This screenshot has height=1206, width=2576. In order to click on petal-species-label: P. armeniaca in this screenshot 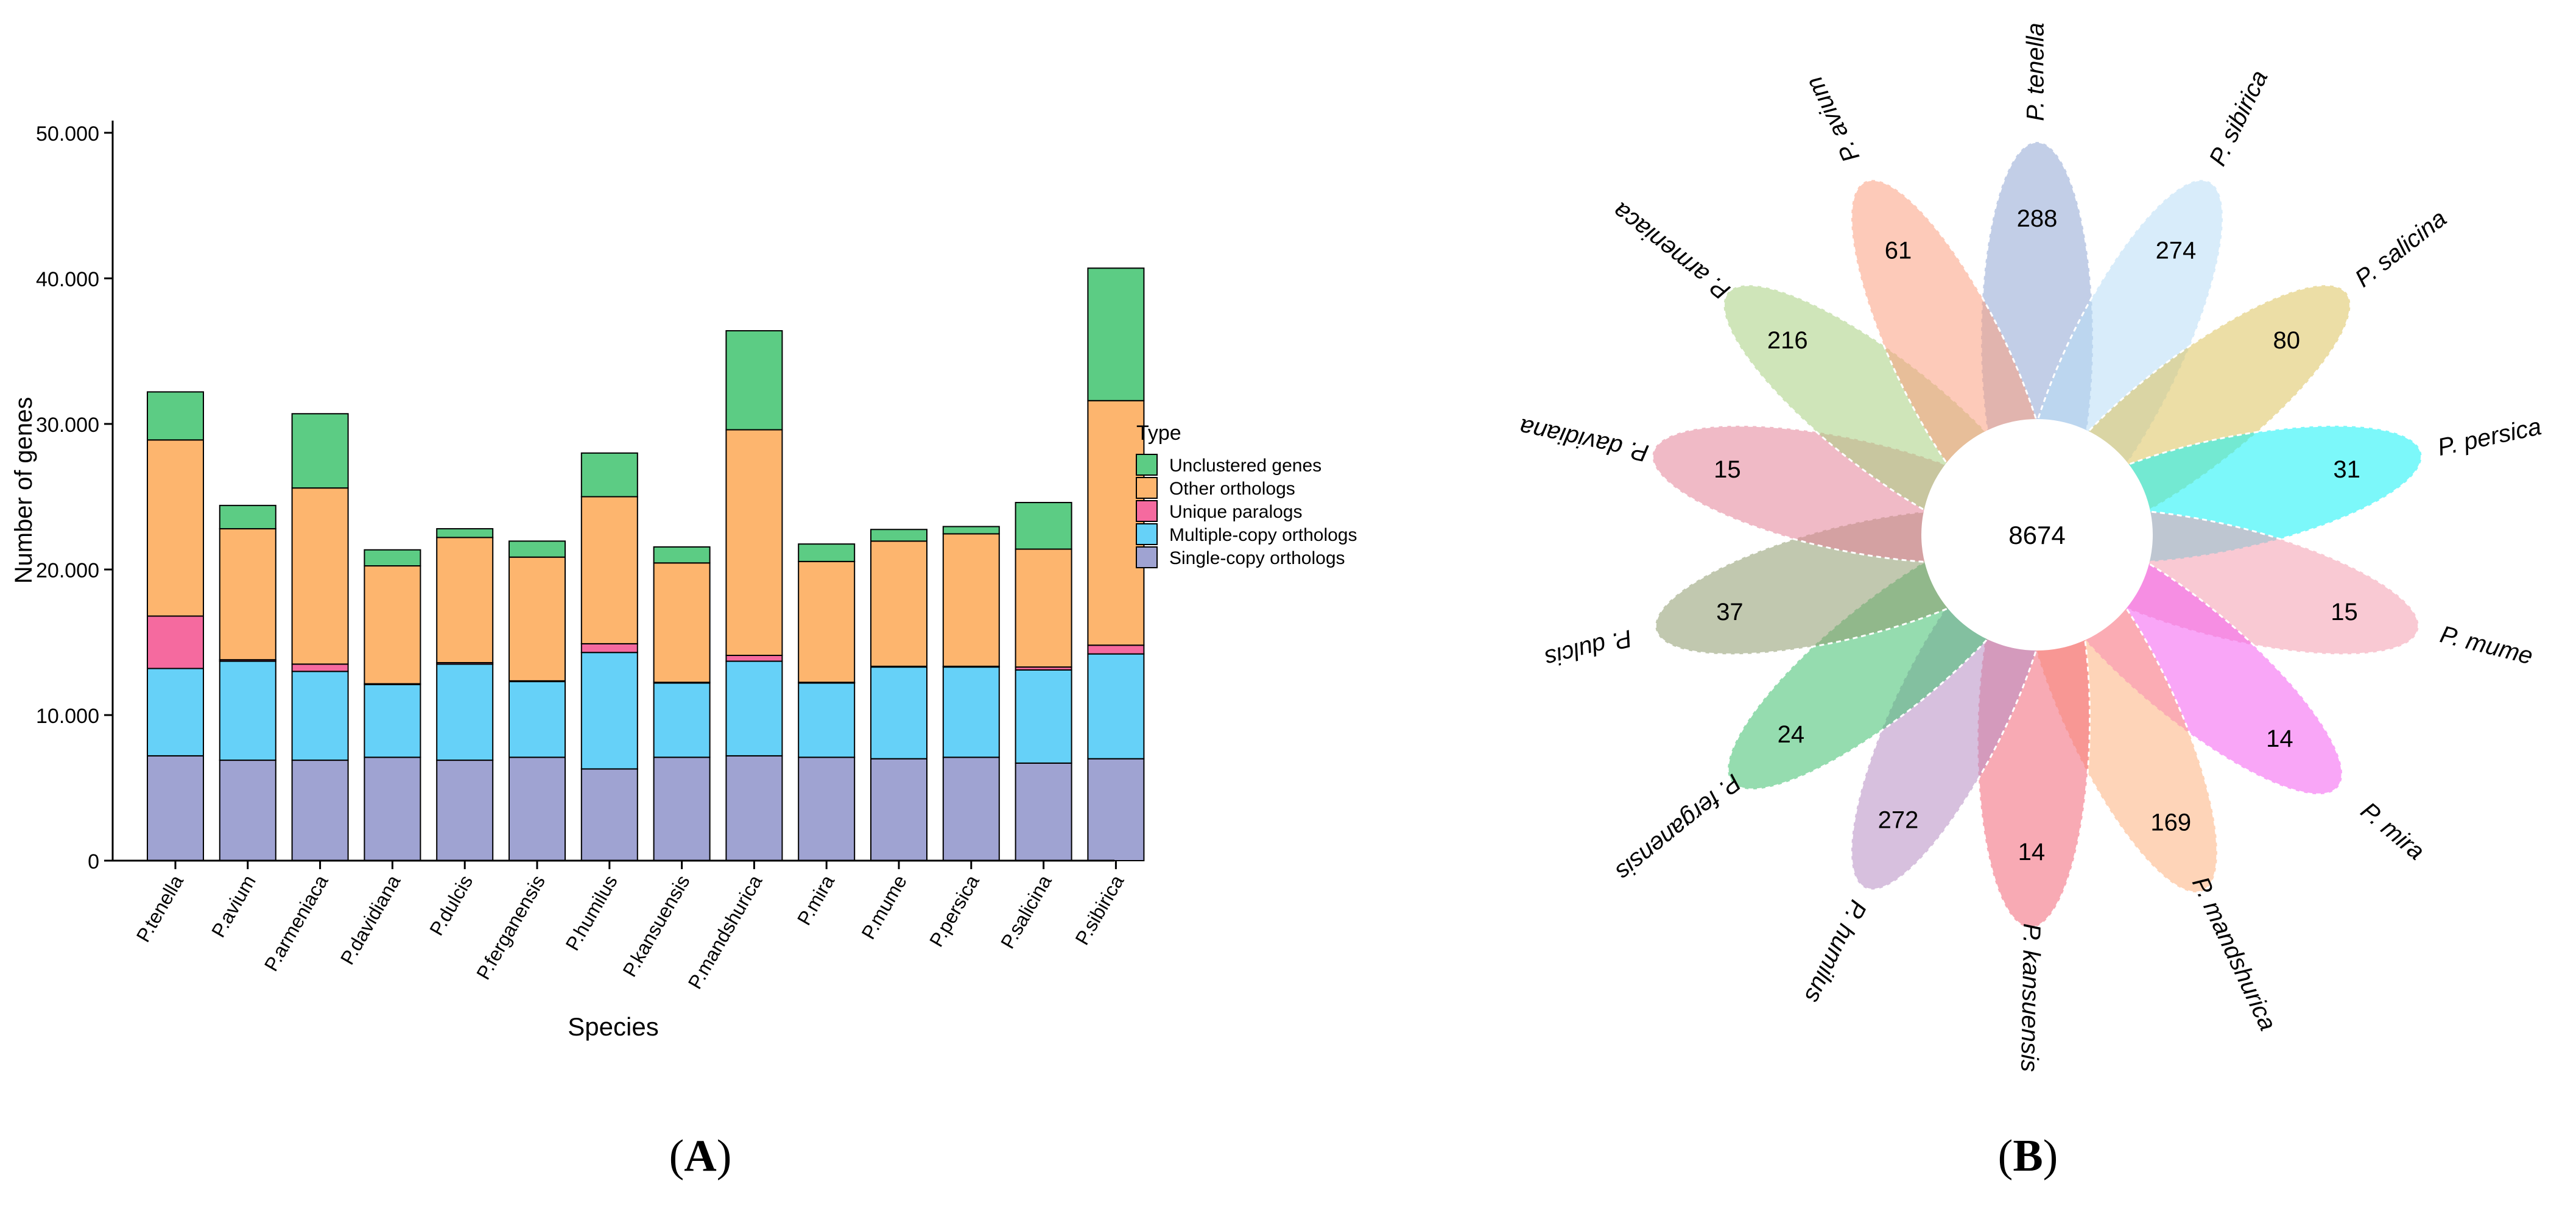, I will do `click(1671, 251)`.